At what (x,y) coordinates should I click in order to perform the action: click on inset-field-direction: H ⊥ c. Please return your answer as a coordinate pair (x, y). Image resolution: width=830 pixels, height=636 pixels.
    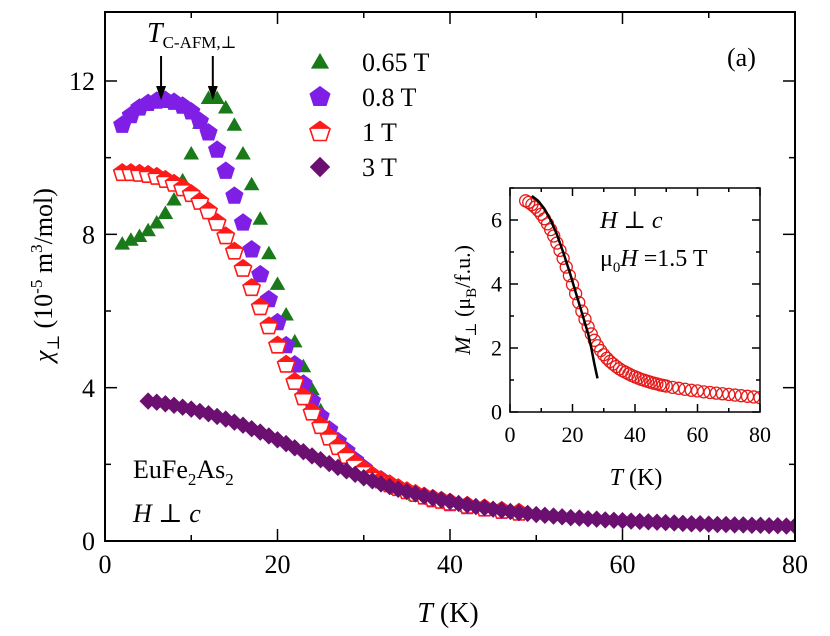
    Looking at the image, I should click on (631, 221).